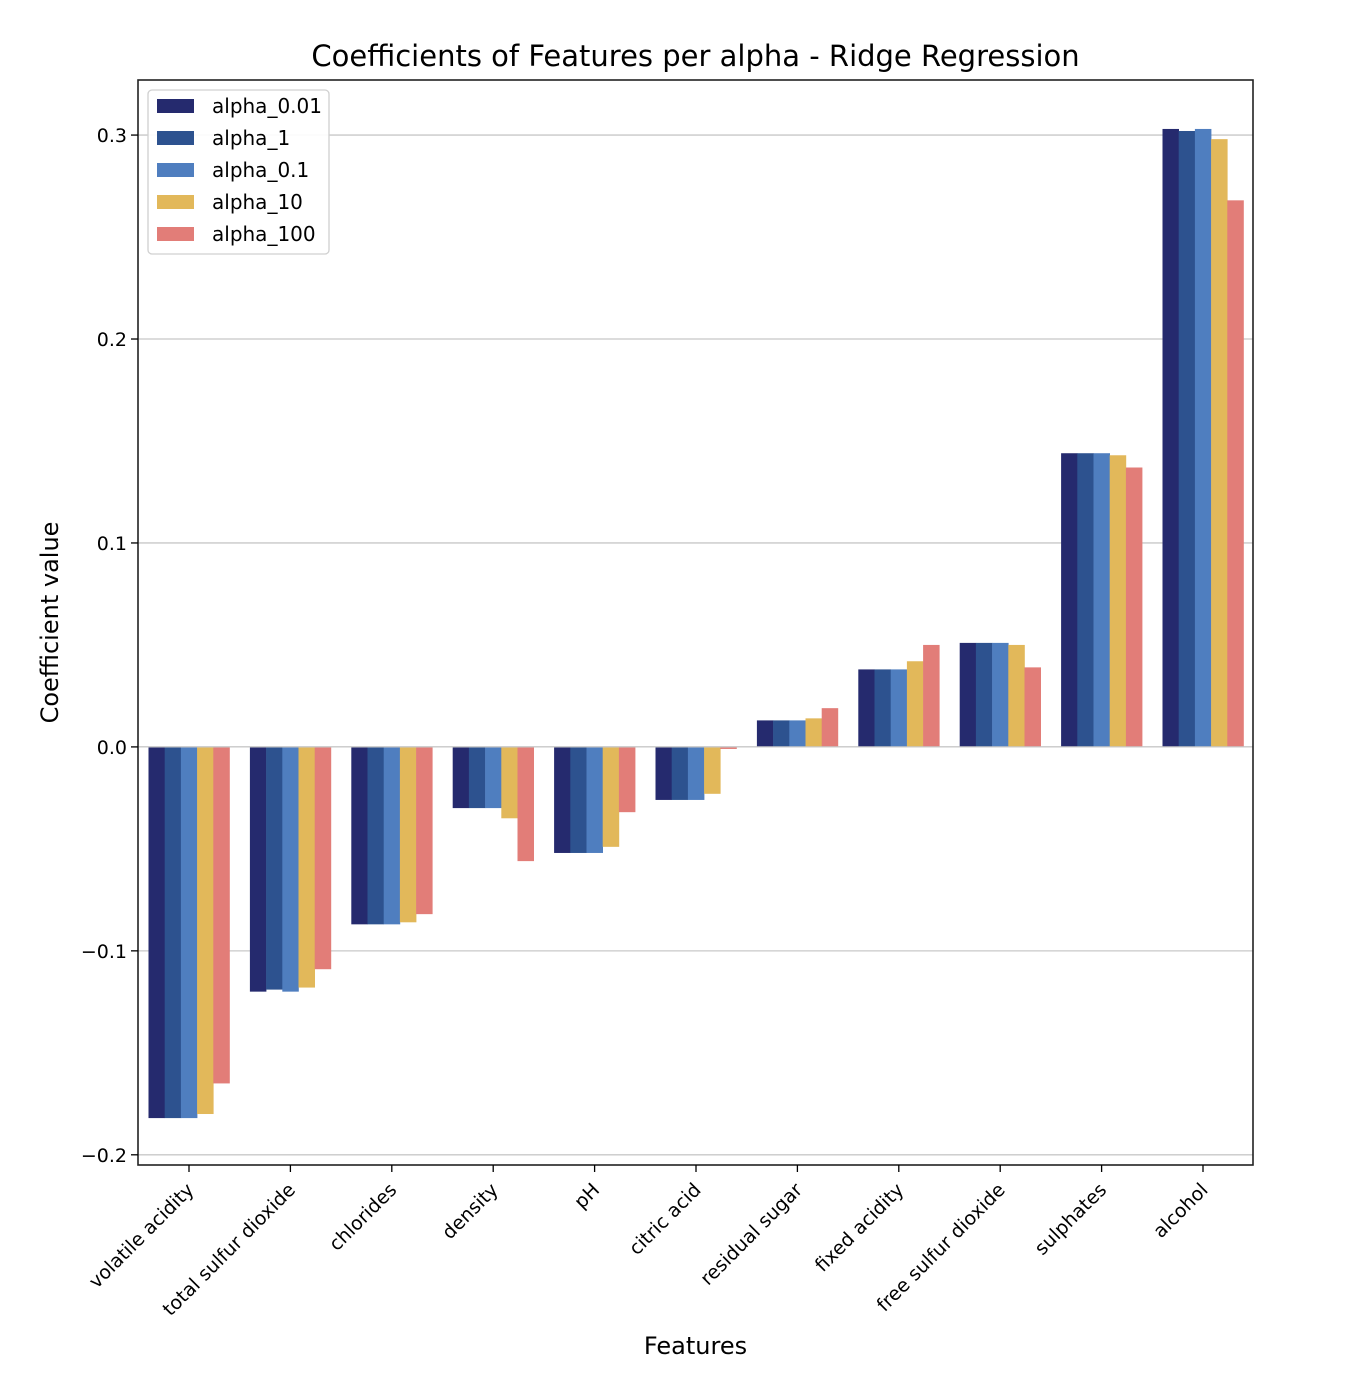 The width and height of the screenshot is (1369, 1391). I want to click on bar-alpha-0-01-citric-acid, so click(663, 773).